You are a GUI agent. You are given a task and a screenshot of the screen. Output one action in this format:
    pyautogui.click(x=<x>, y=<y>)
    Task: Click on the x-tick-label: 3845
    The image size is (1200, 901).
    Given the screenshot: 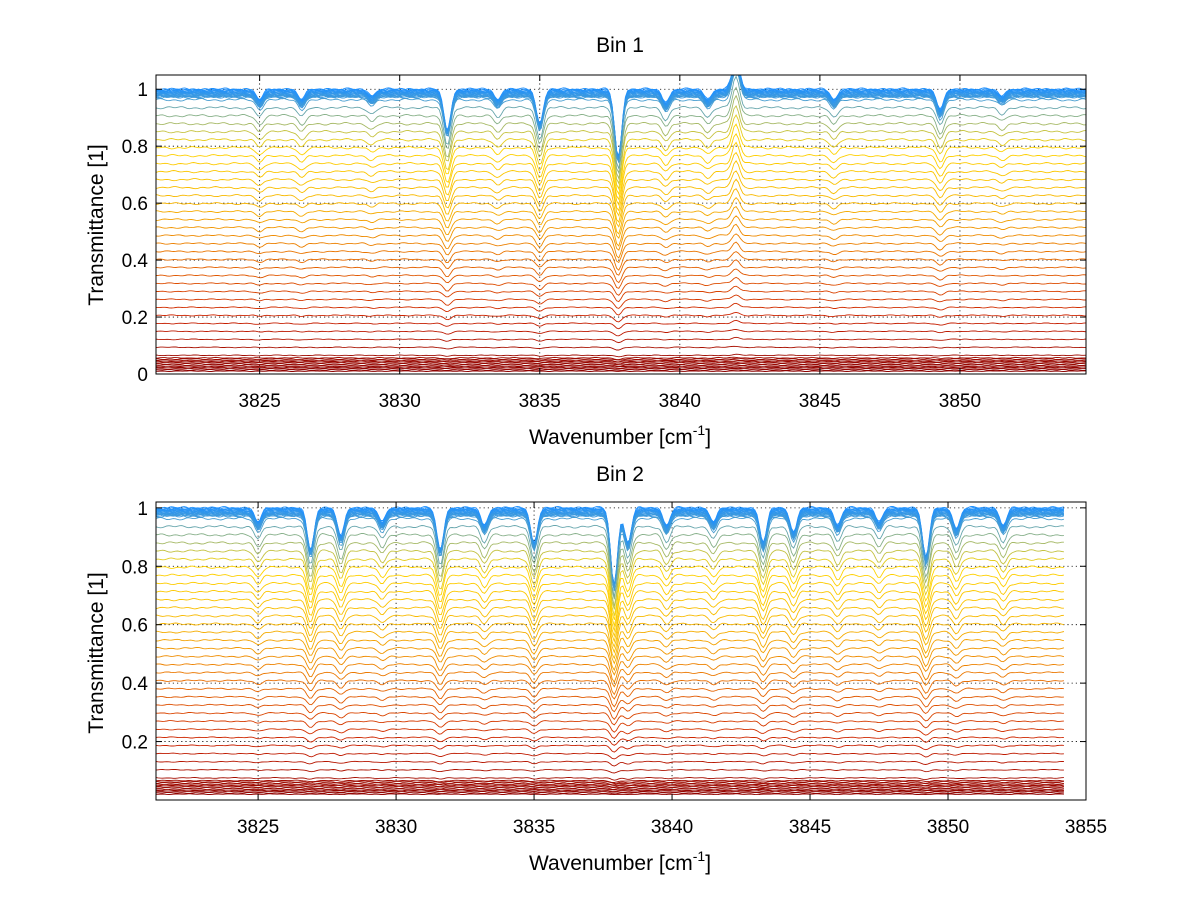 What is the action you would take?
    pyautogui.click(x=820, y=401)
    